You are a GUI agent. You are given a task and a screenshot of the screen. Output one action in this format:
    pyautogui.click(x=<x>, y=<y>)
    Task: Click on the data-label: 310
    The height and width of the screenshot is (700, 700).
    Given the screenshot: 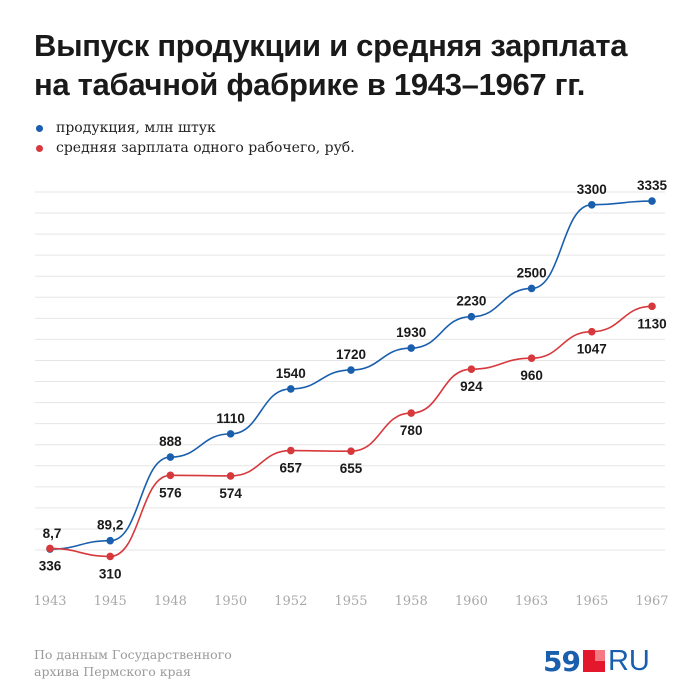 What is the action you would take?
    pyautogui.click(x=110, y=573)
    